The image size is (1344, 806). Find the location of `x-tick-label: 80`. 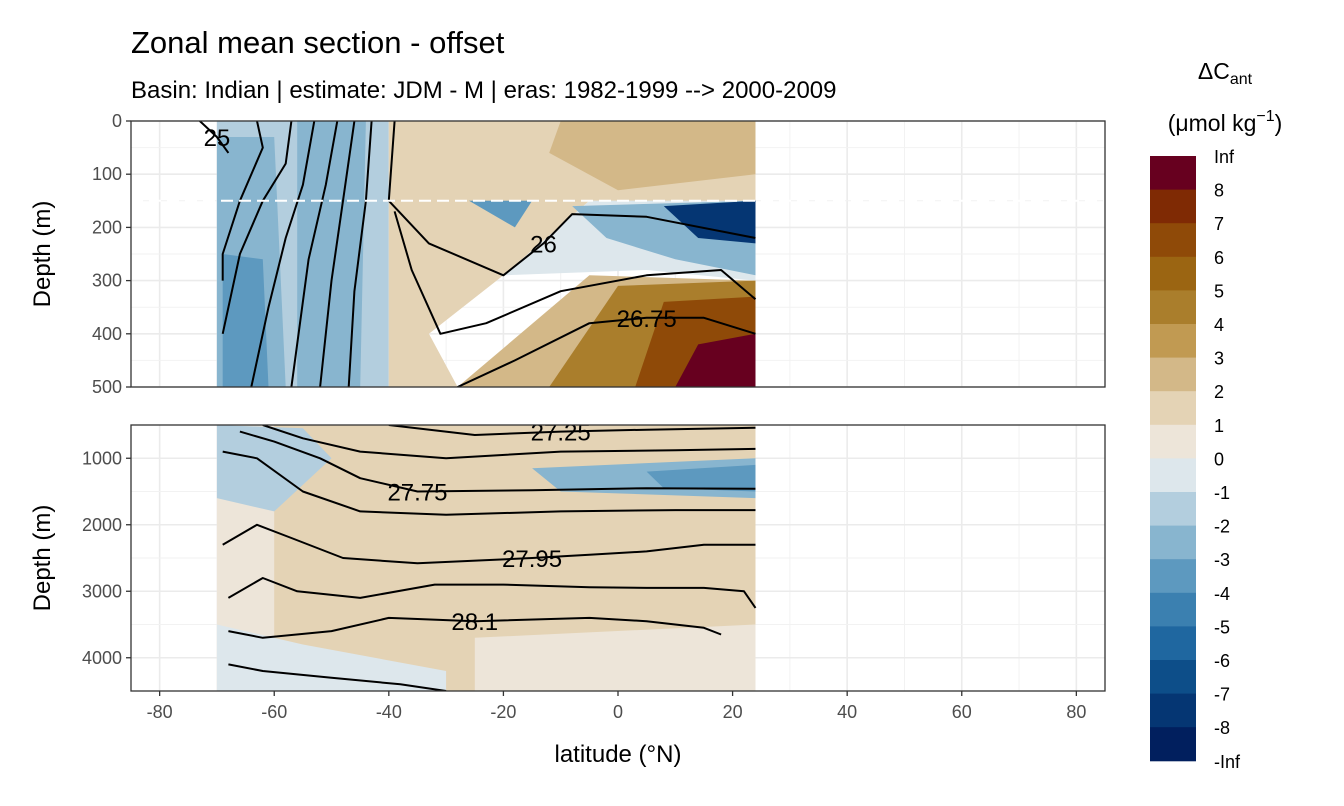

x-tick-label: 80 is located at coordinates (1076, 712).